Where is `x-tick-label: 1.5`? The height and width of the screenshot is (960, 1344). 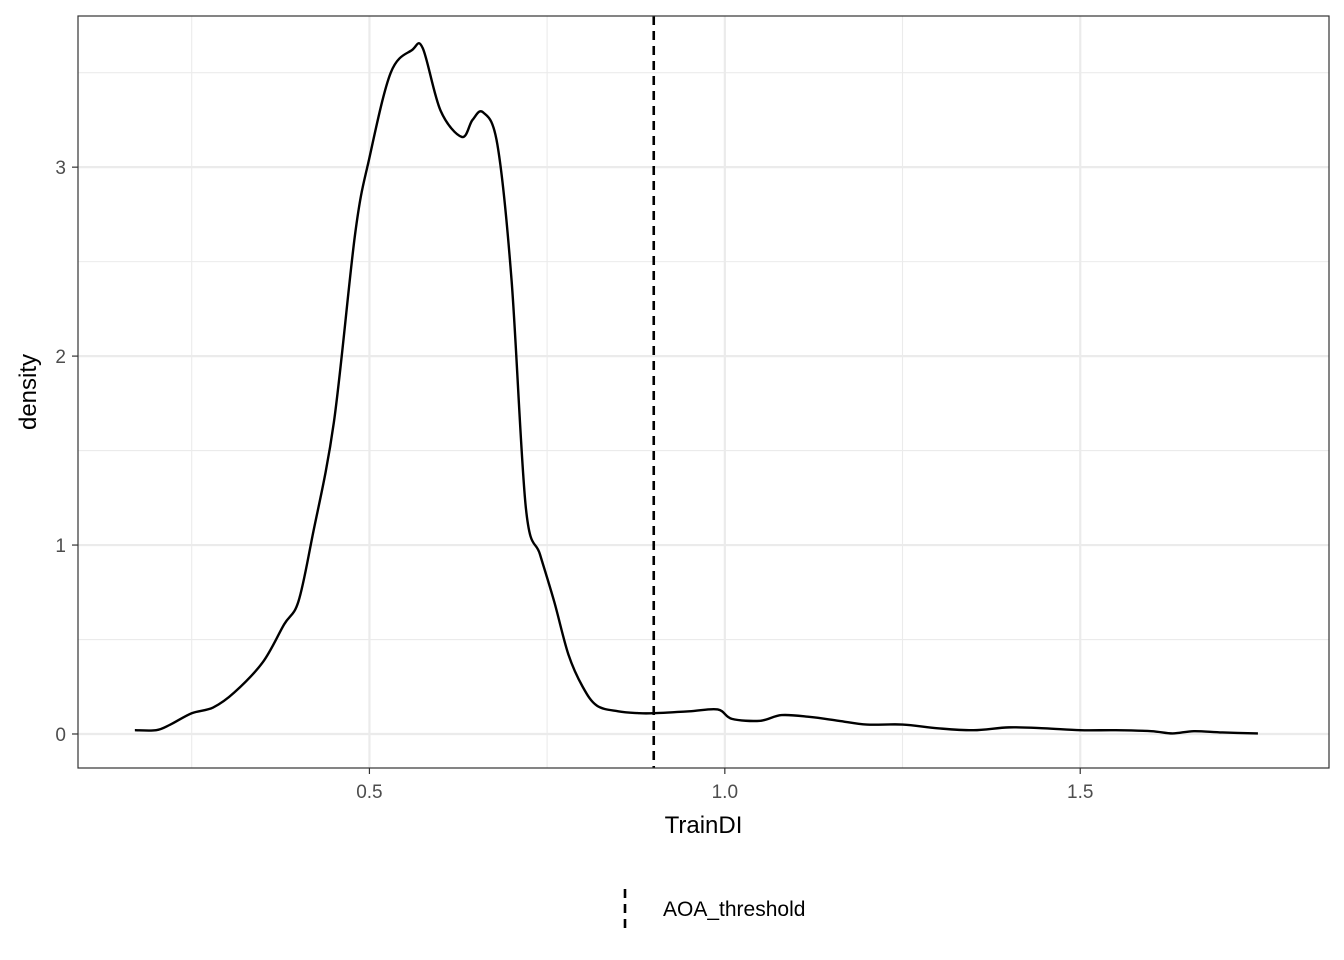
x-tick-label: 1.5 is located at coordinates (1080, 792).